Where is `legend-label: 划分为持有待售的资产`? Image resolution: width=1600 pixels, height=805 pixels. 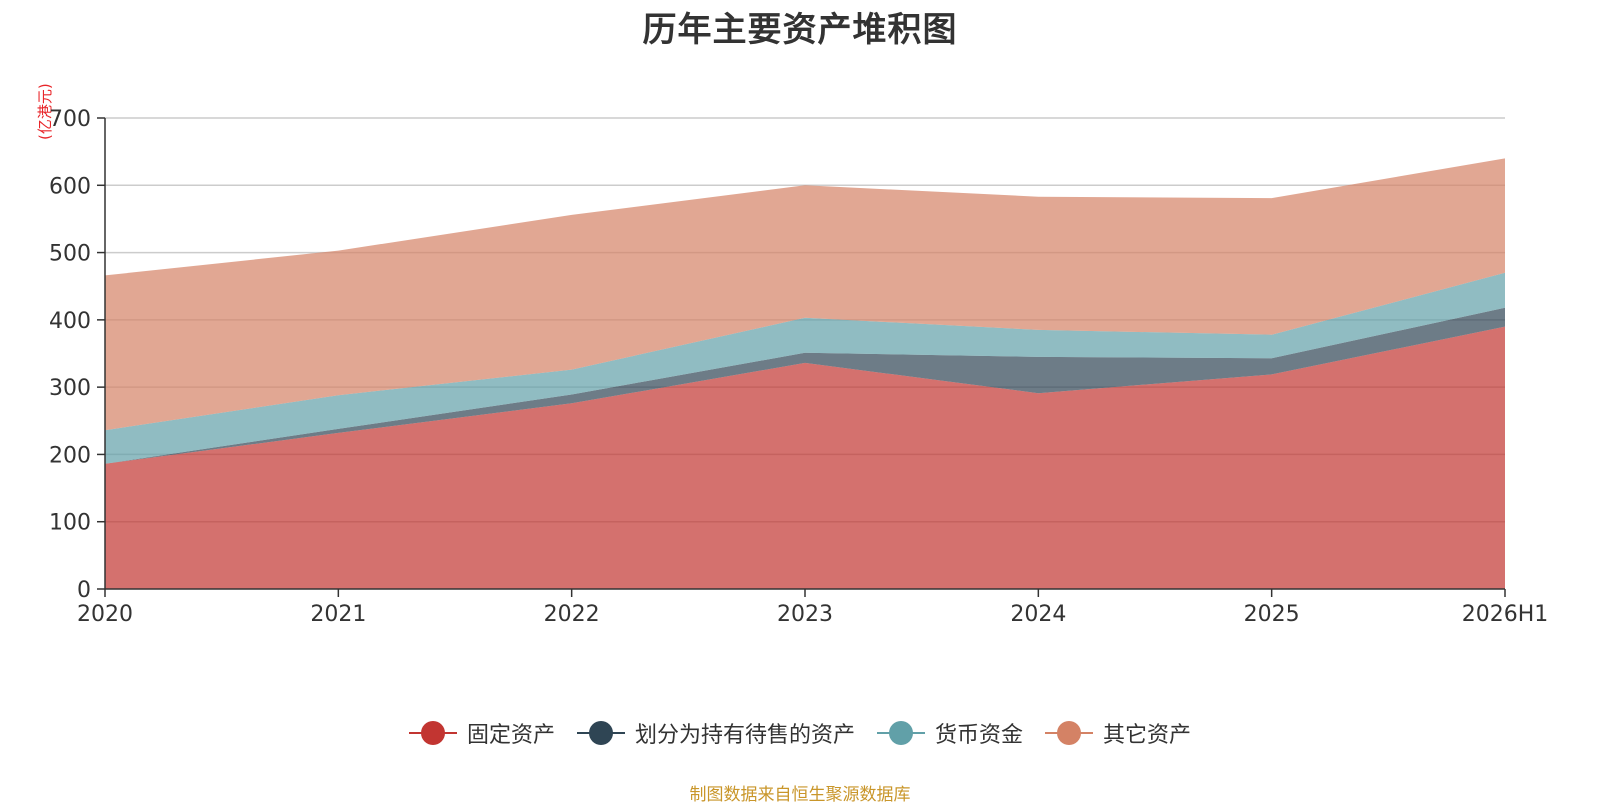
legend-label: 划分为持有待售的资产 is located at coordinates (744, 735).